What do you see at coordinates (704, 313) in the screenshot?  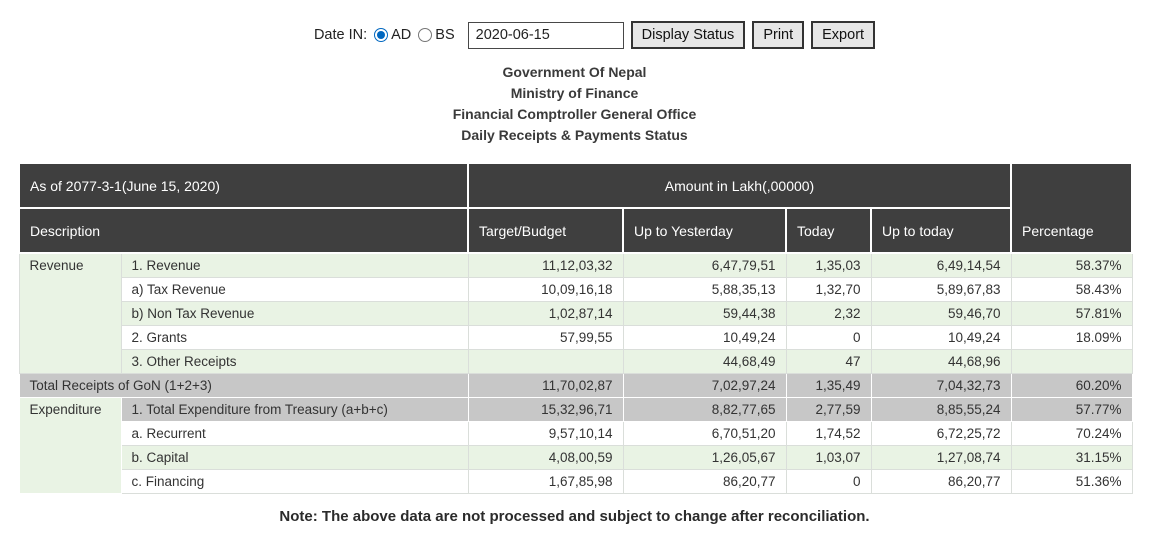 I see `value-cell: 59,44,38` at bounding box center [704, 313].